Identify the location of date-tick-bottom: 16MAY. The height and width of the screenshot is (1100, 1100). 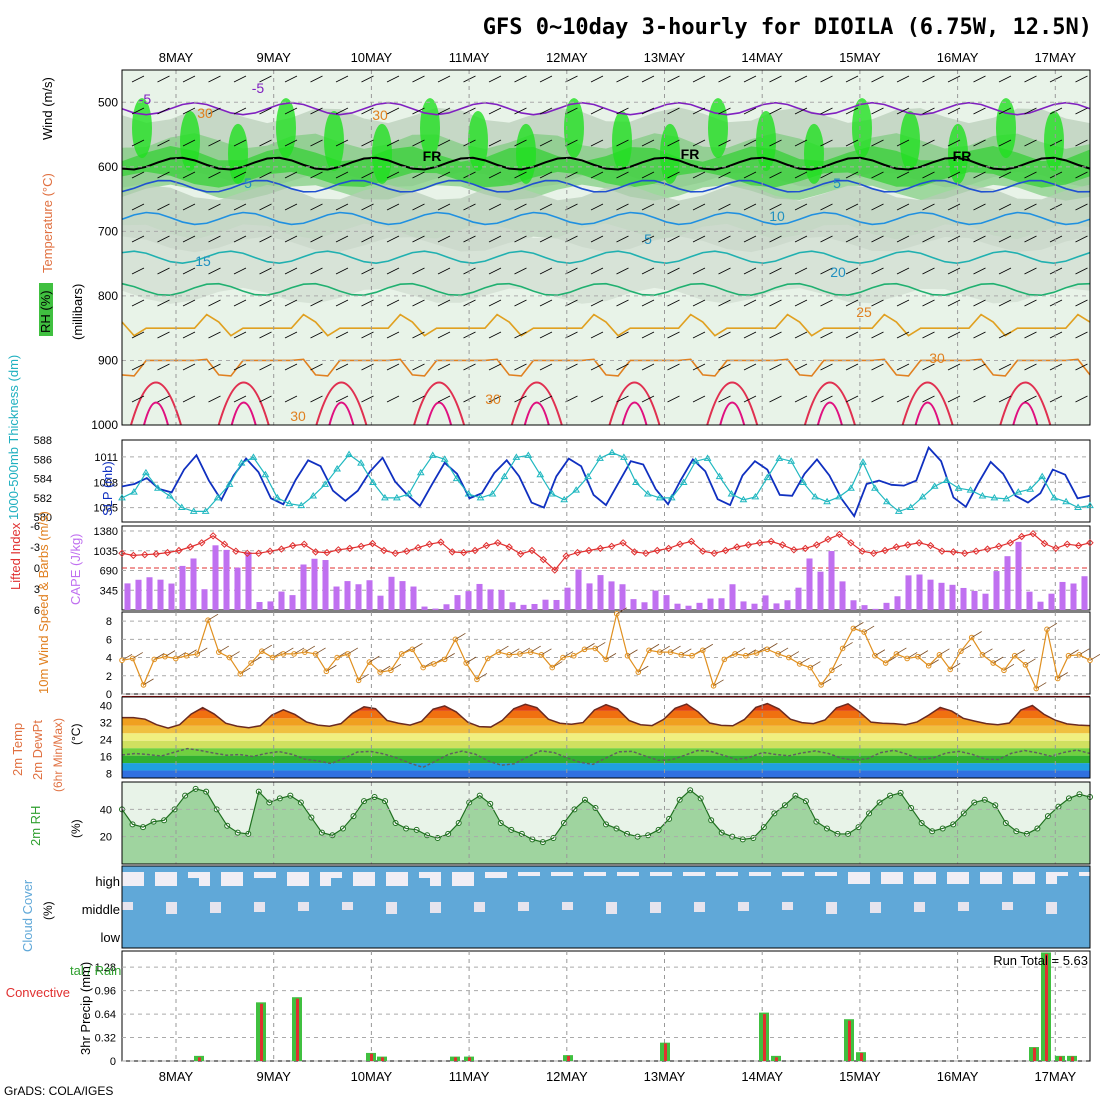
(958, 1076).